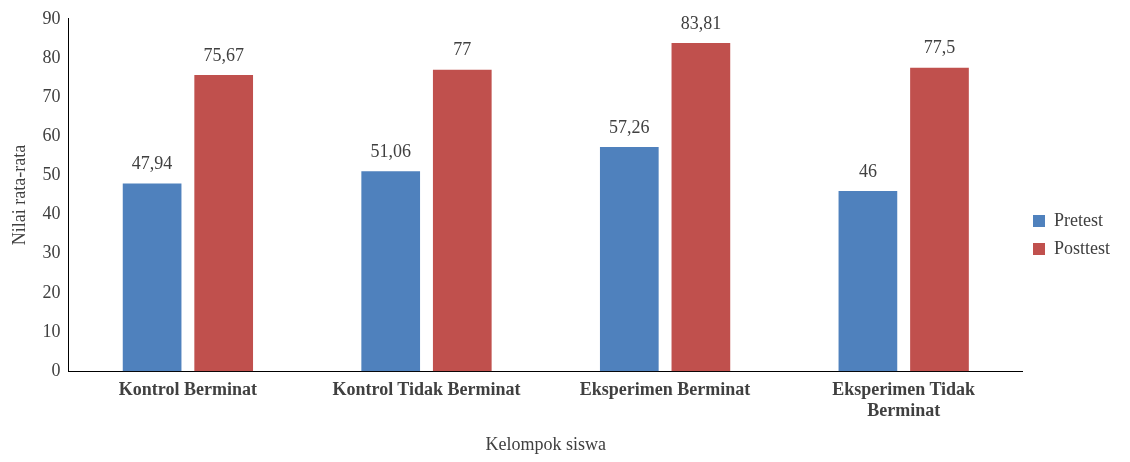 Image resolution: width=1130 pixels, height=462 pixels. What do you see at coordinates (51, 95) in the screenshot?
I see `y-tick-label: 70` at bounding box center [51, 95].